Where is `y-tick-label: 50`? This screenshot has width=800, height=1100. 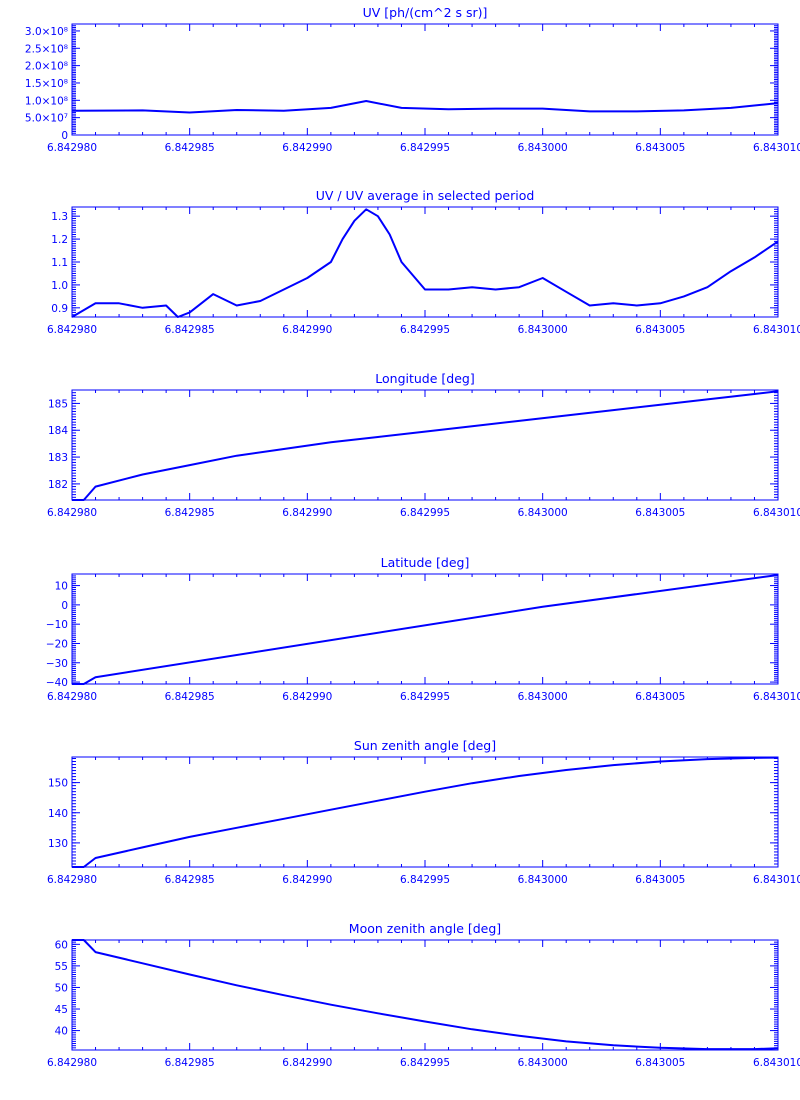
y-tick-label: 50 is located at coordinates (61, 988).